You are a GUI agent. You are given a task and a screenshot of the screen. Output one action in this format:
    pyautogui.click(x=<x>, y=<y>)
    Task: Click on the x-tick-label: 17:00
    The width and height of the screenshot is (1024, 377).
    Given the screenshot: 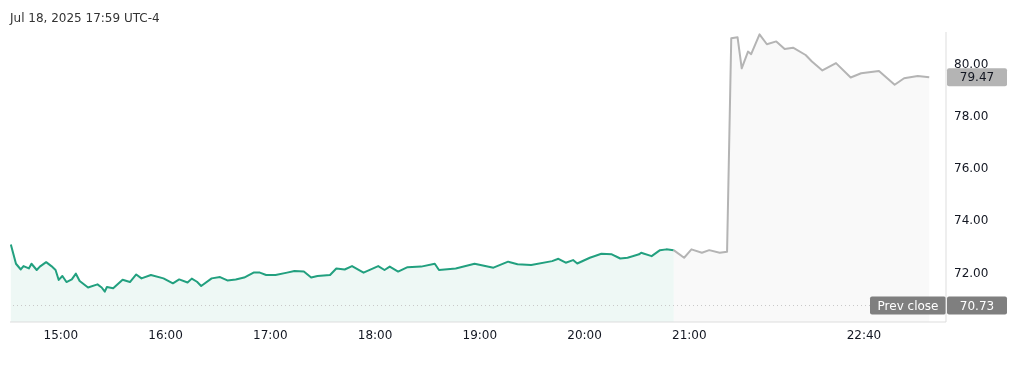 What is the action you would take?
    pyautogui.click(x=270, y=334)
    